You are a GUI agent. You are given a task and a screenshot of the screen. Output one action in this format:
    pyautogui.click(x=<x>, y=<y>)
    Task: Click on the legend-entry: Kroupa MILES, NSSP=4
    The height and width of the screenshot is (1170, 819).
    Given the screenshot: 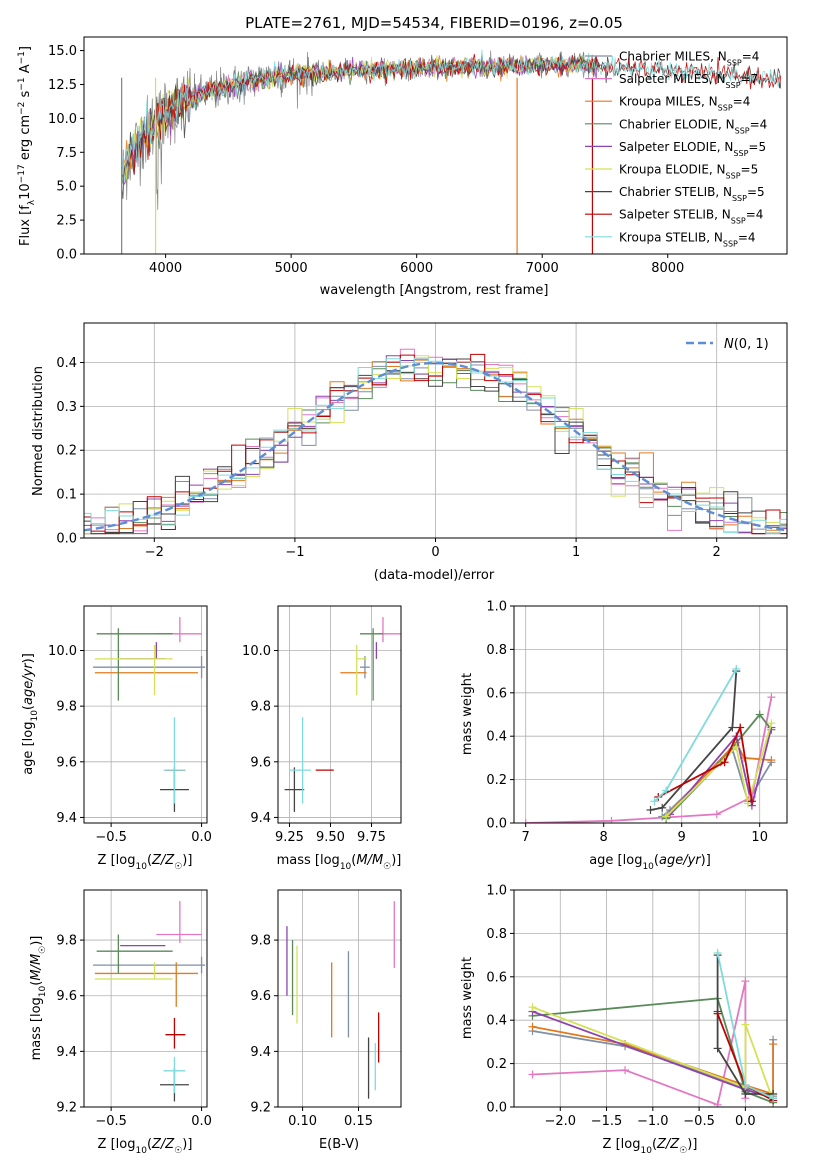 What is the action you would take?
    pyautogui.click(x=684, y=104)
    